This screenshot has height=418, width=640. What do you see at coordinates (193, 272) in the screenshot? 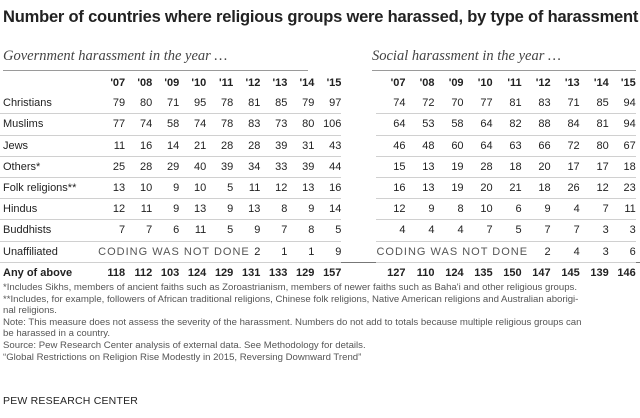
I see `gov-total-cell: 124` at bounding box center [193, 272].